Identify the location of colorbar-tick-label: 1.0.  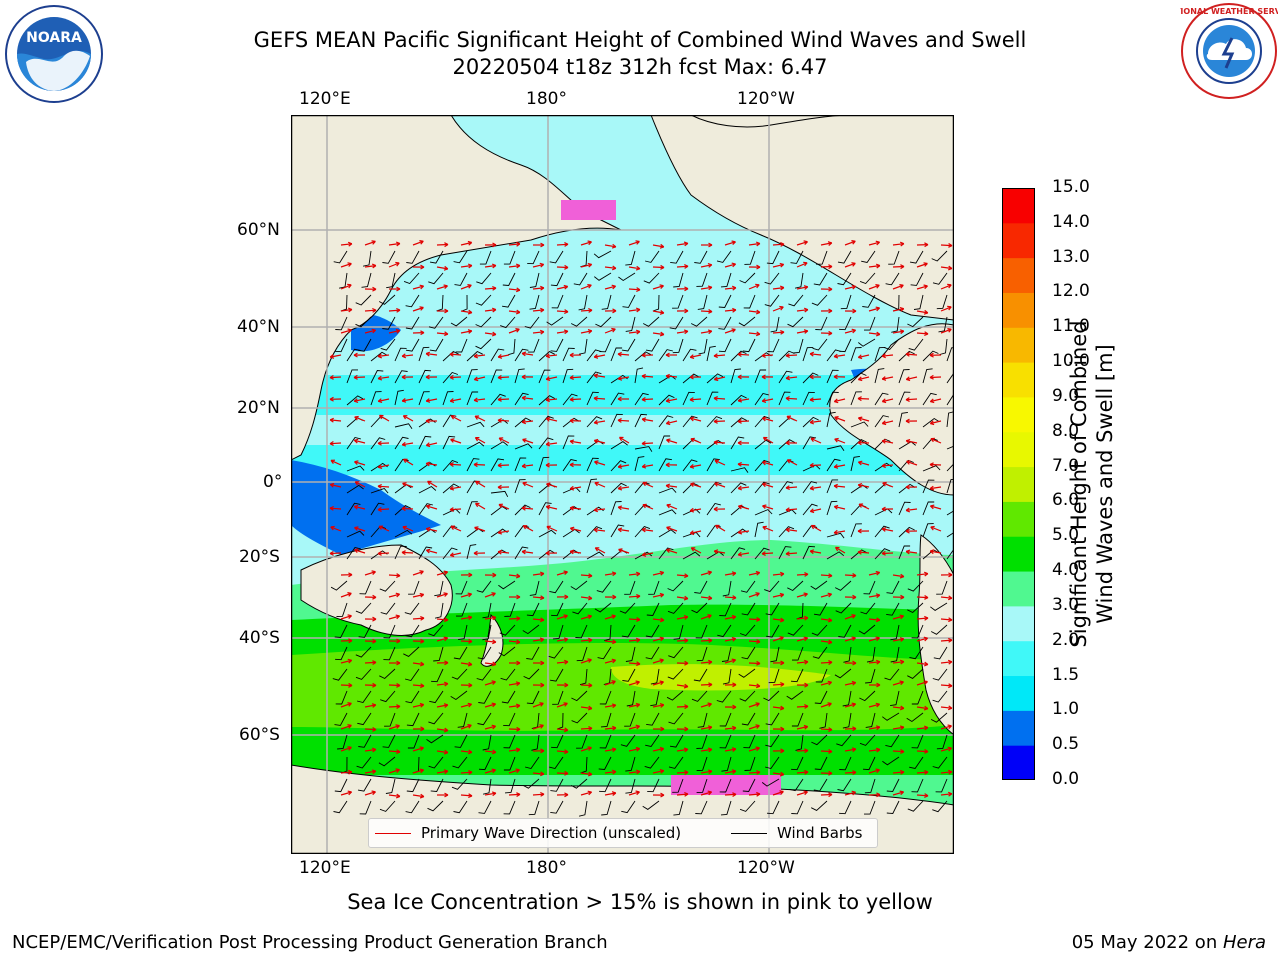
(1066, 709).